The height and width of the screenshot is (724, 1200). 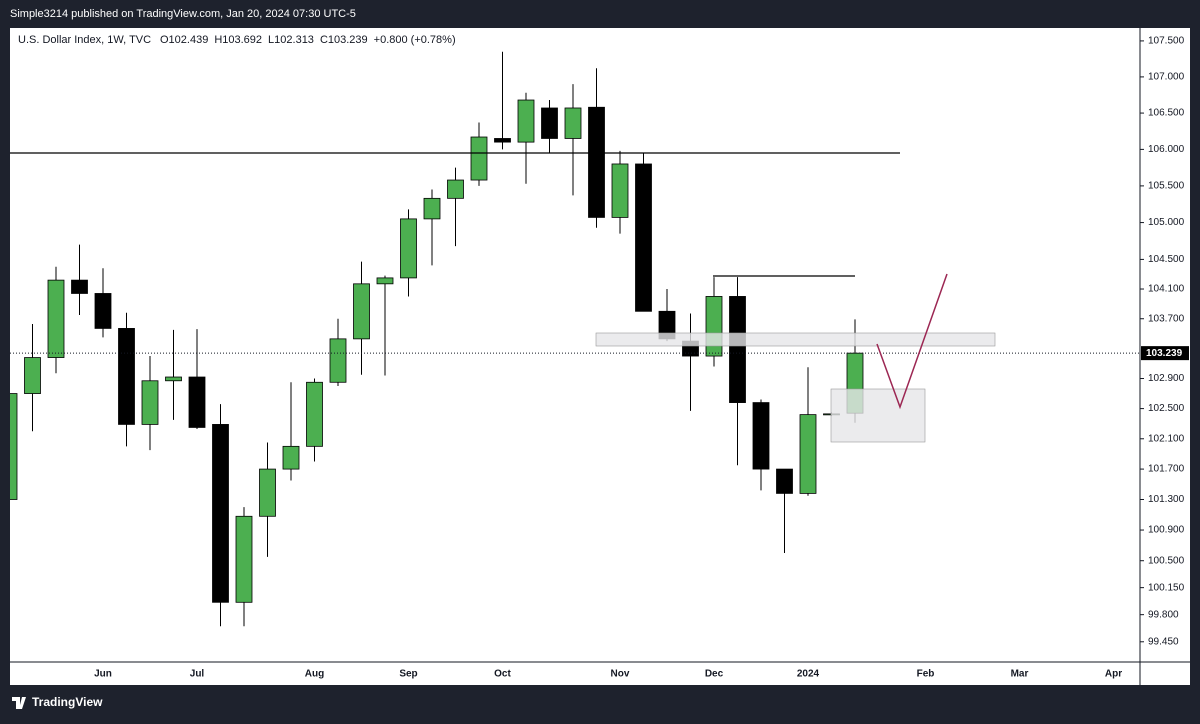 What do you see at coordinates (1166, 378) in the screenshot?
I see `y-tick-label: 102.900` at bounding box center [1166, 378].